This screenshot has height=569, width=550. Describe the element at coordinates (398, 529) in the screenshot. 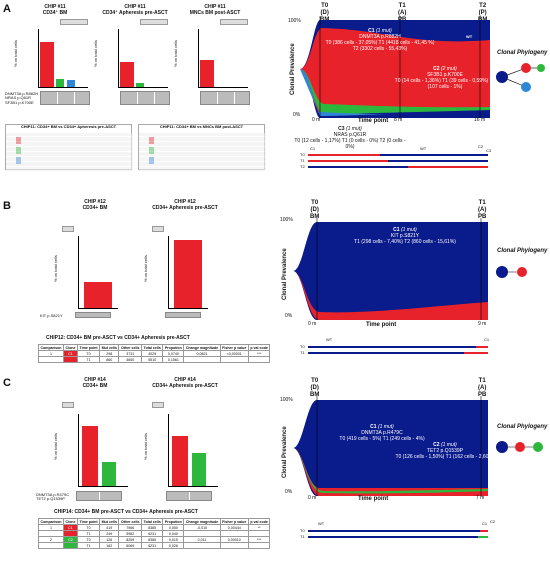

I see `clone-lines-c: T0 T1 WT C1 C2` at that location.